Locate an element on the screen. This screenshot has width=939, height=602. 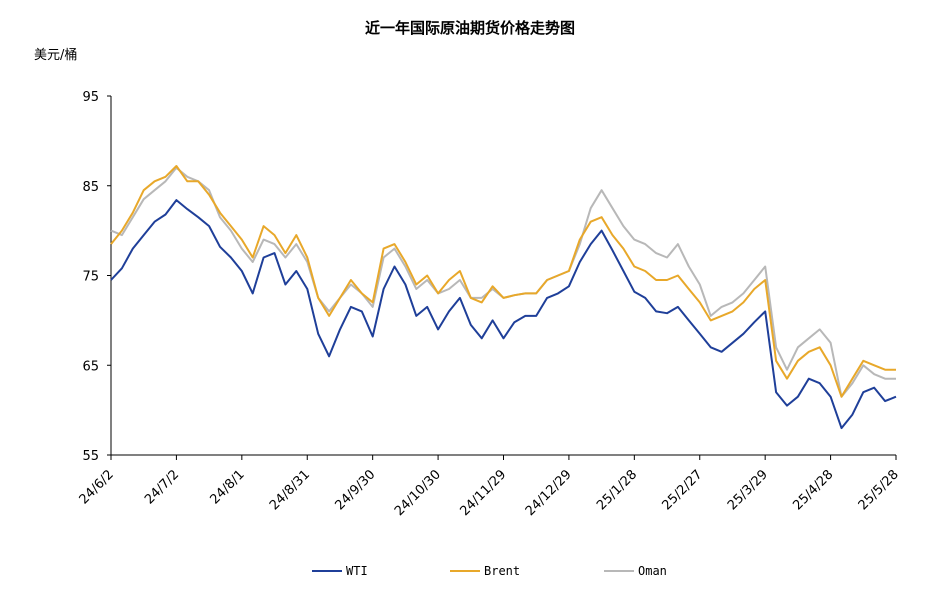
x-tick-label: 25/2/27 is located at coordinates (683, 490).